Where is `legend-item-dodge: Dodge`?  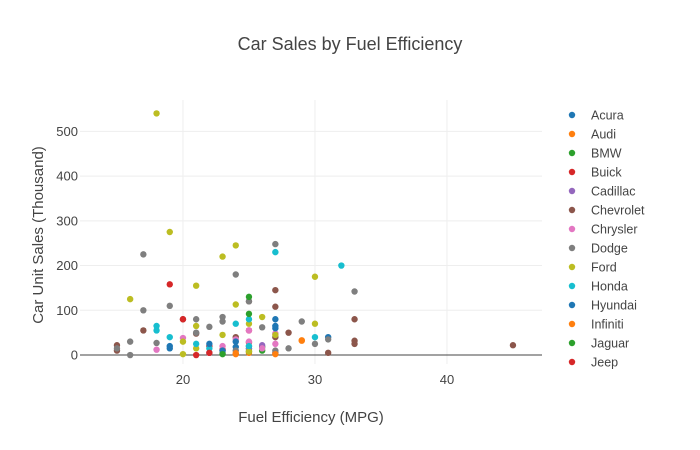
legend-item-dodge: Dodge is located at coordinates (598, 249).